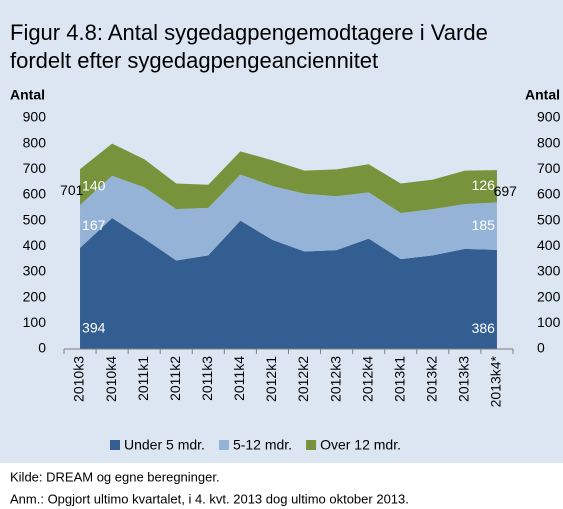 Image resolution: width=563 pixels, height=509 pixels. Describe the element at coordinates (27, 95) in the screenshot. I see `y-axis-label: Antal` at that location.